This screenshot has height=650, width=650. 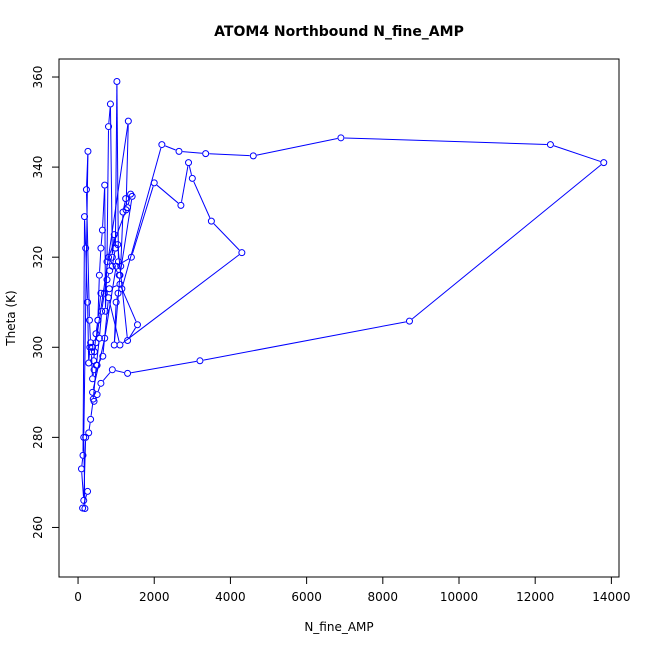 I want to click on chart-title: ATOM4 Northbound N_fine_AMP, so click(x=339, y=32).